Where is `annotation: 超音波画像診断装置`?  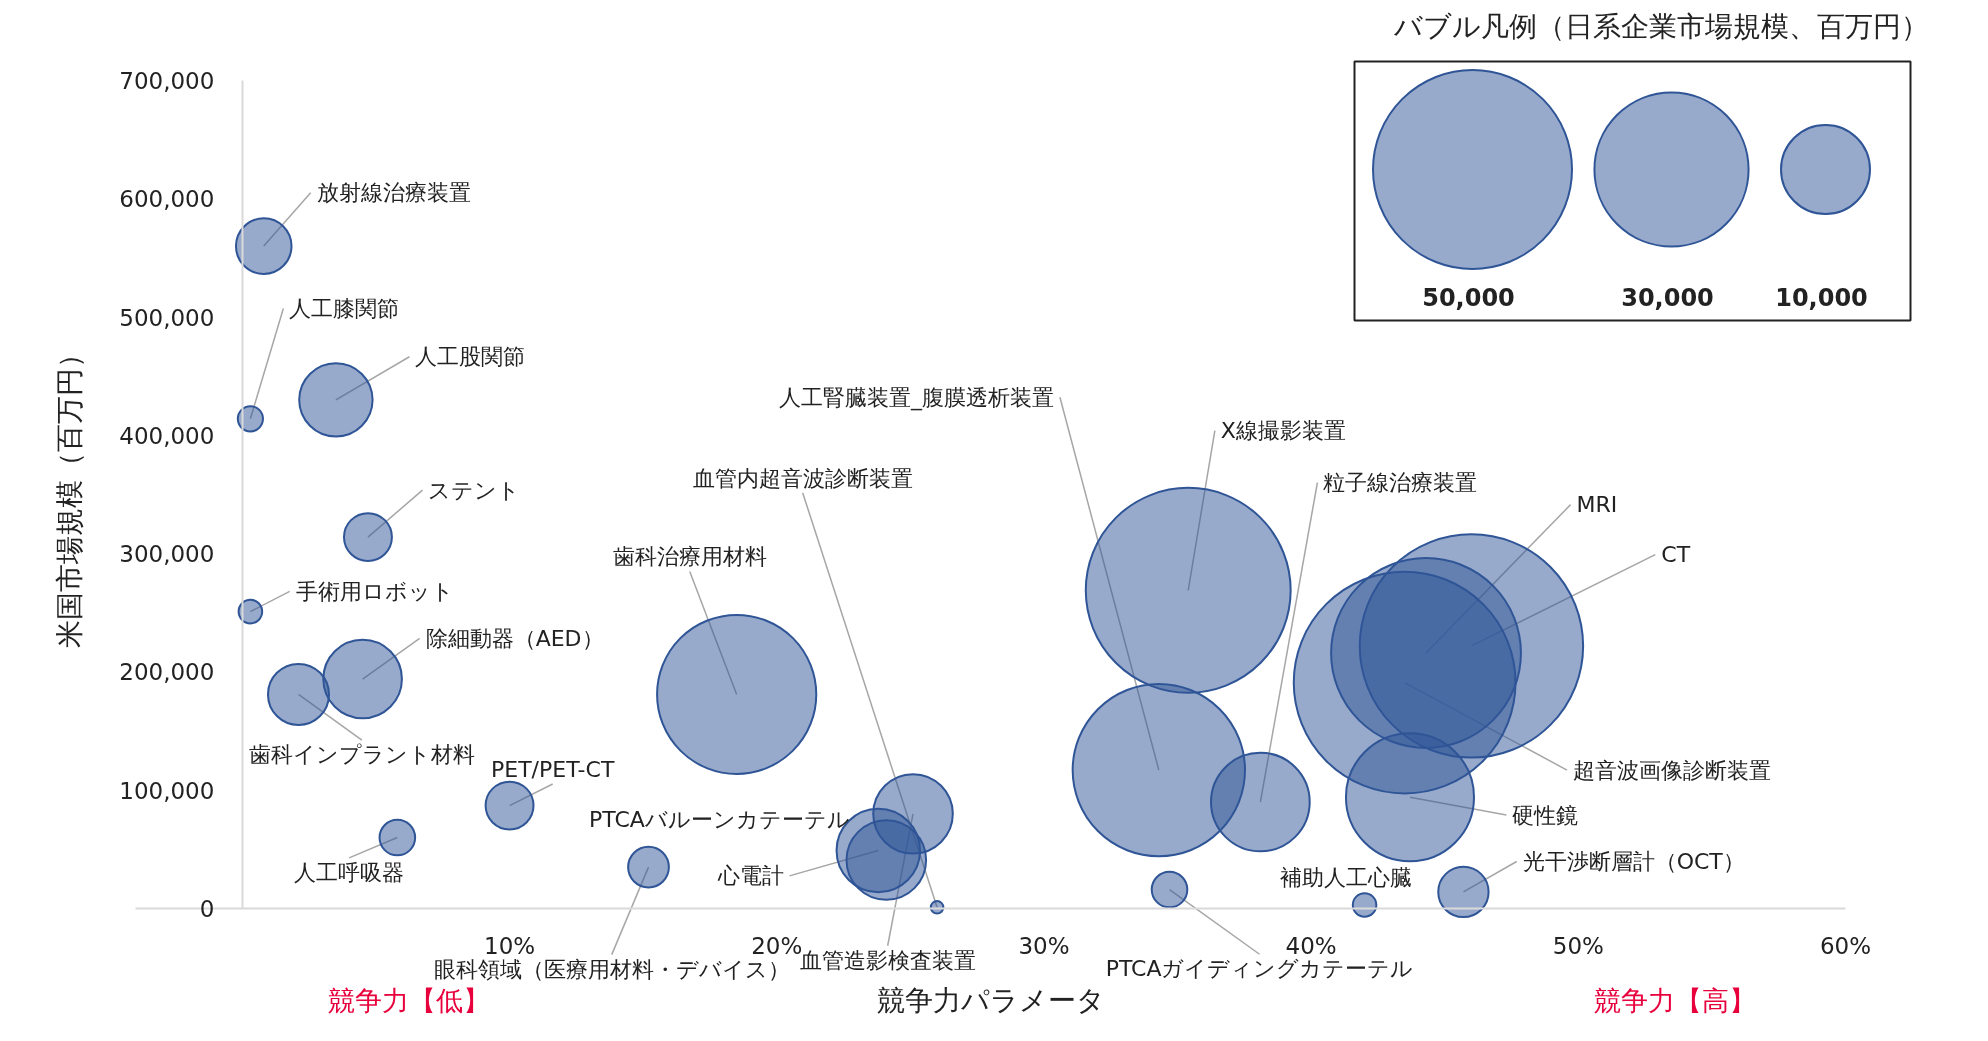 annotation: 超音波画像診断装置 is located at coordinates (1671, 770).